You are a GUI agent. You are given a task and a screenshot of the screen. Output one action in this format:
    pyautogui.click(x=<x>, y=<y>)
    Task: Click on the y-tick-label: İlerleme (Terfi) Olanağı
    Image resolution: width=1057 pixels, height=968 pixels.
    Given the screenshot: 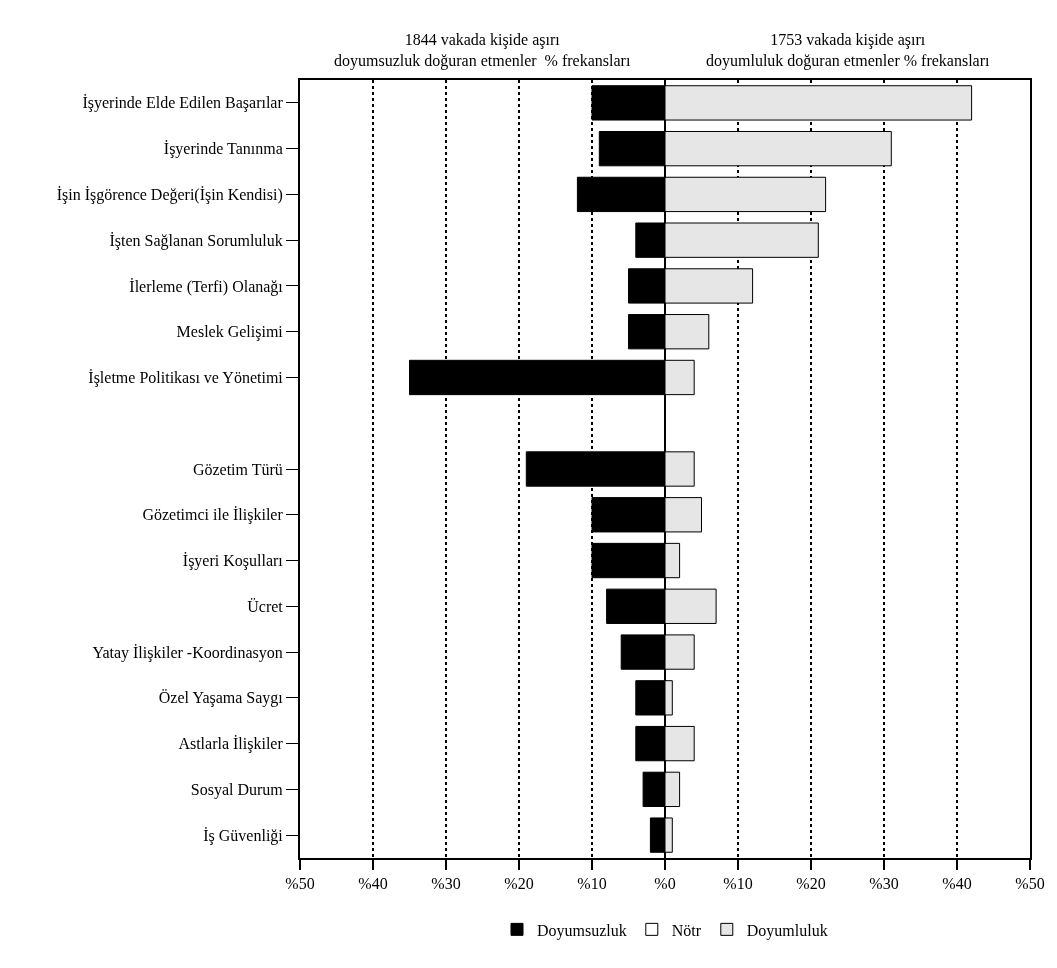 What is the action you would take?
    pyautogui.click(x=206, y=286)
    